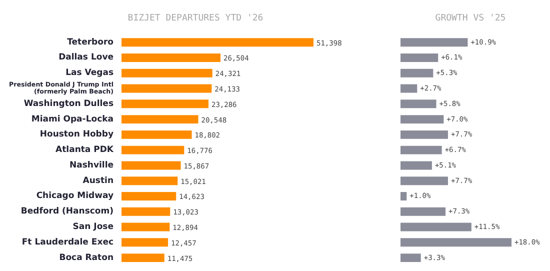 This screenshot has height=271, width=550. I want to click on y-tick-label: Nashville, so click(91, 165).